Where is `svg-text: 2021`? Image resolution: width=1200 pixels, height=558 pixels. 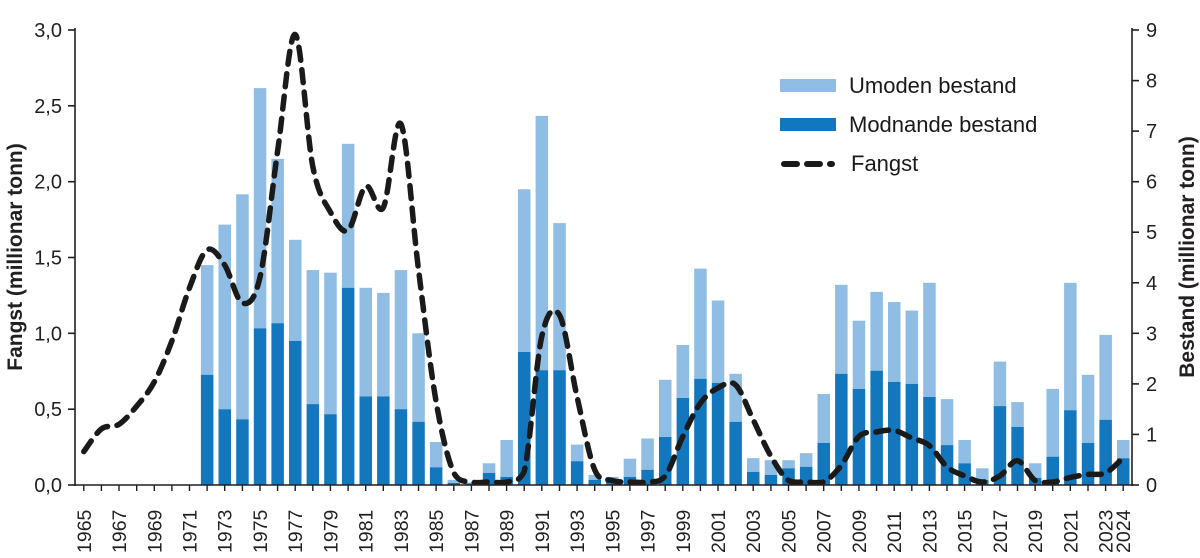 svg-text: 2021 is located at coordinates (1071, 531).